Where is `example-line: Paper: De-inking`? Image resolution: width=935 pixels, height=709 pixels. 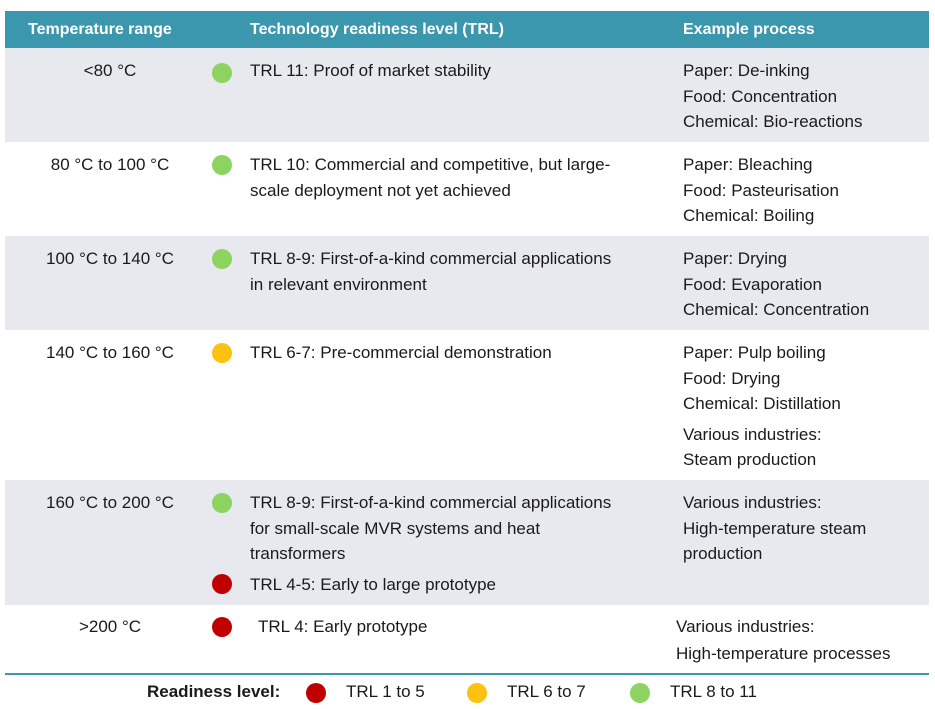 example-line: Paper: De-inking is located at coordinates (746, 70).